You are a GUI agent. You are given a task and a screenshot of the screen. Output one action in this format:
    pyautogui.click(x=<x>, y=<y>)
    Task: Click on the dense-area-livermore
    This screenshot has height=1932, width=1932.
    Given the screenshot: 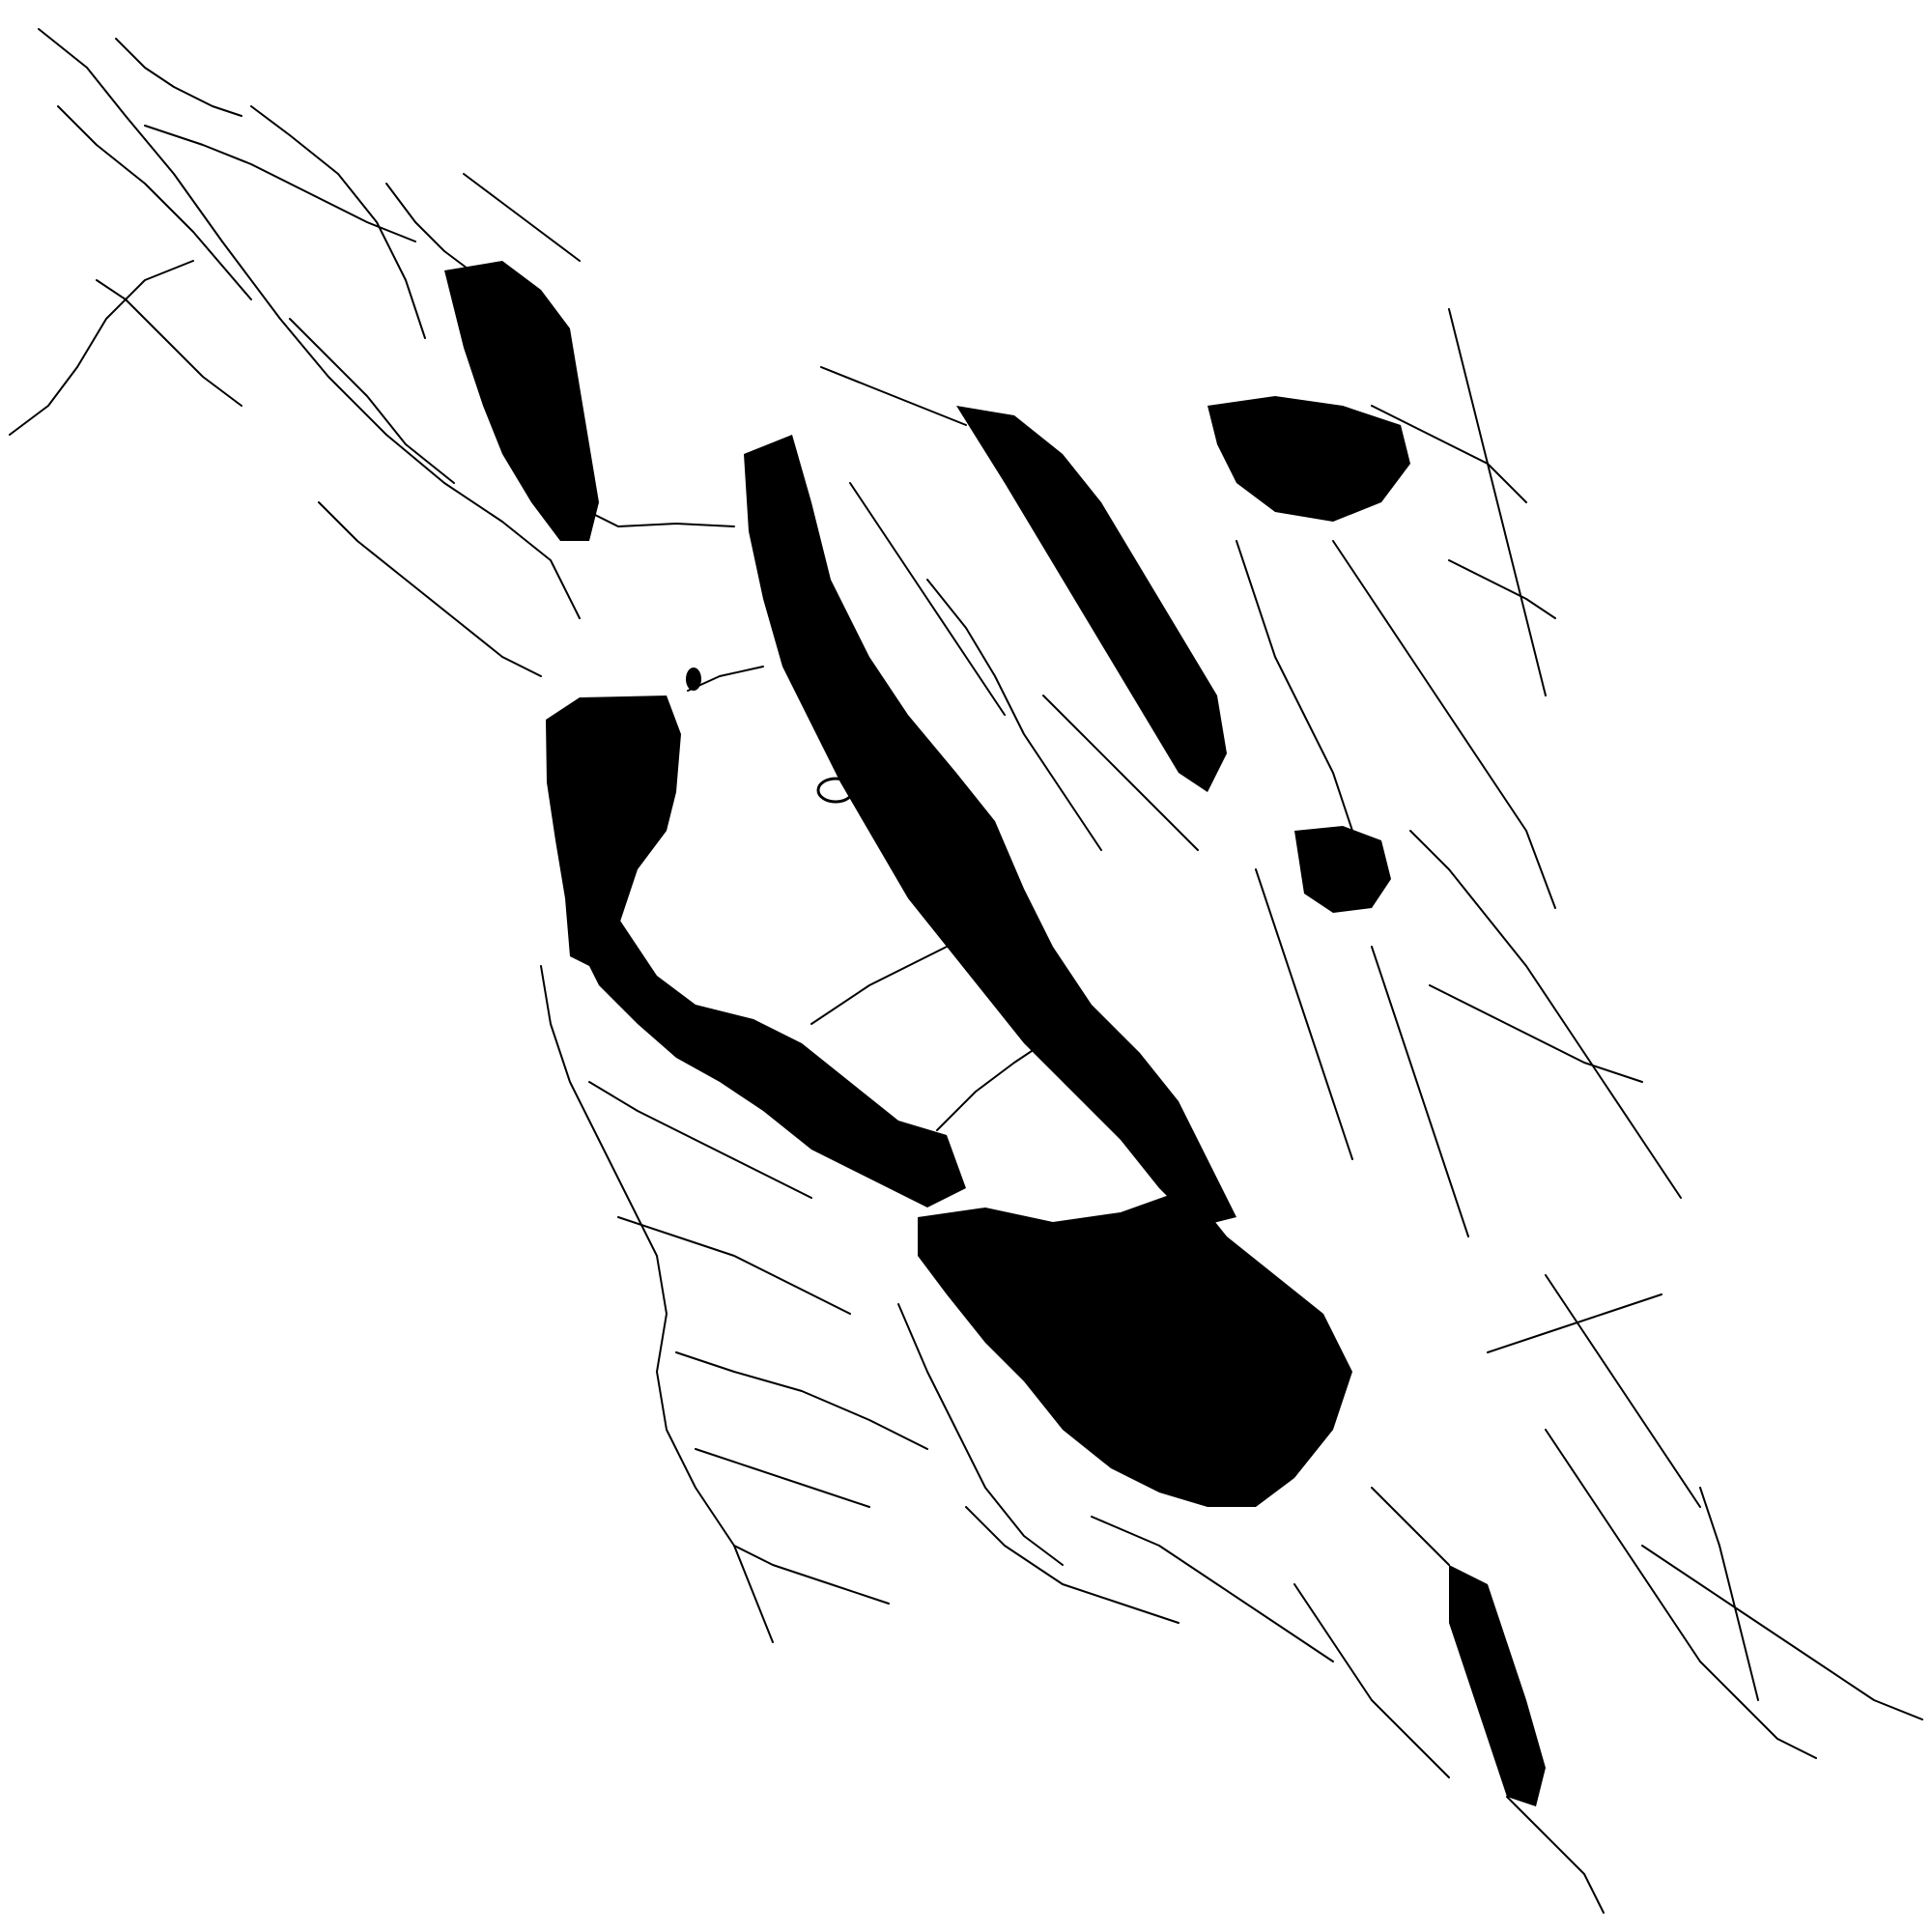 What is the action you would take?
    pyautogui.click(x=1342, y=869)
    